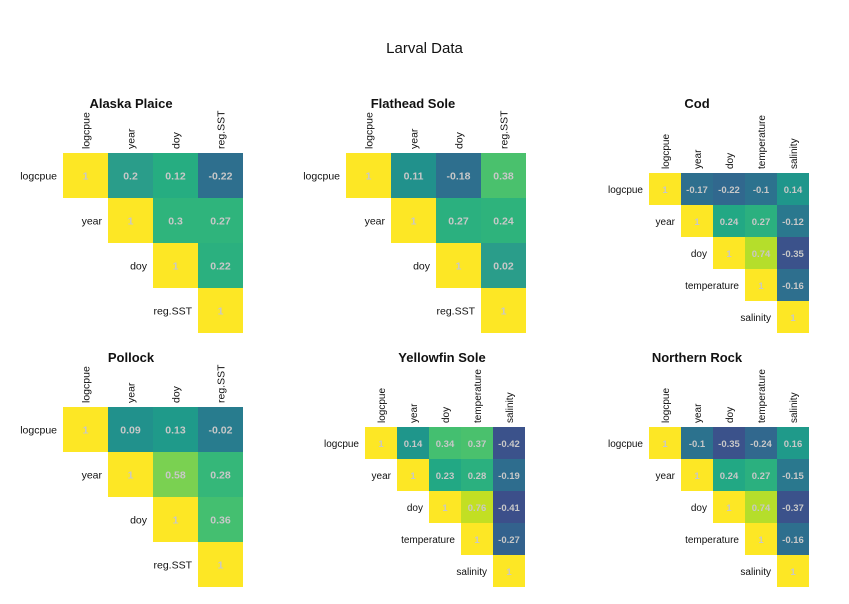  What do you see at coordinates (793, 222) in the screenshot?
I see `cell-value: -0.12` at bounding box center [793, 222].